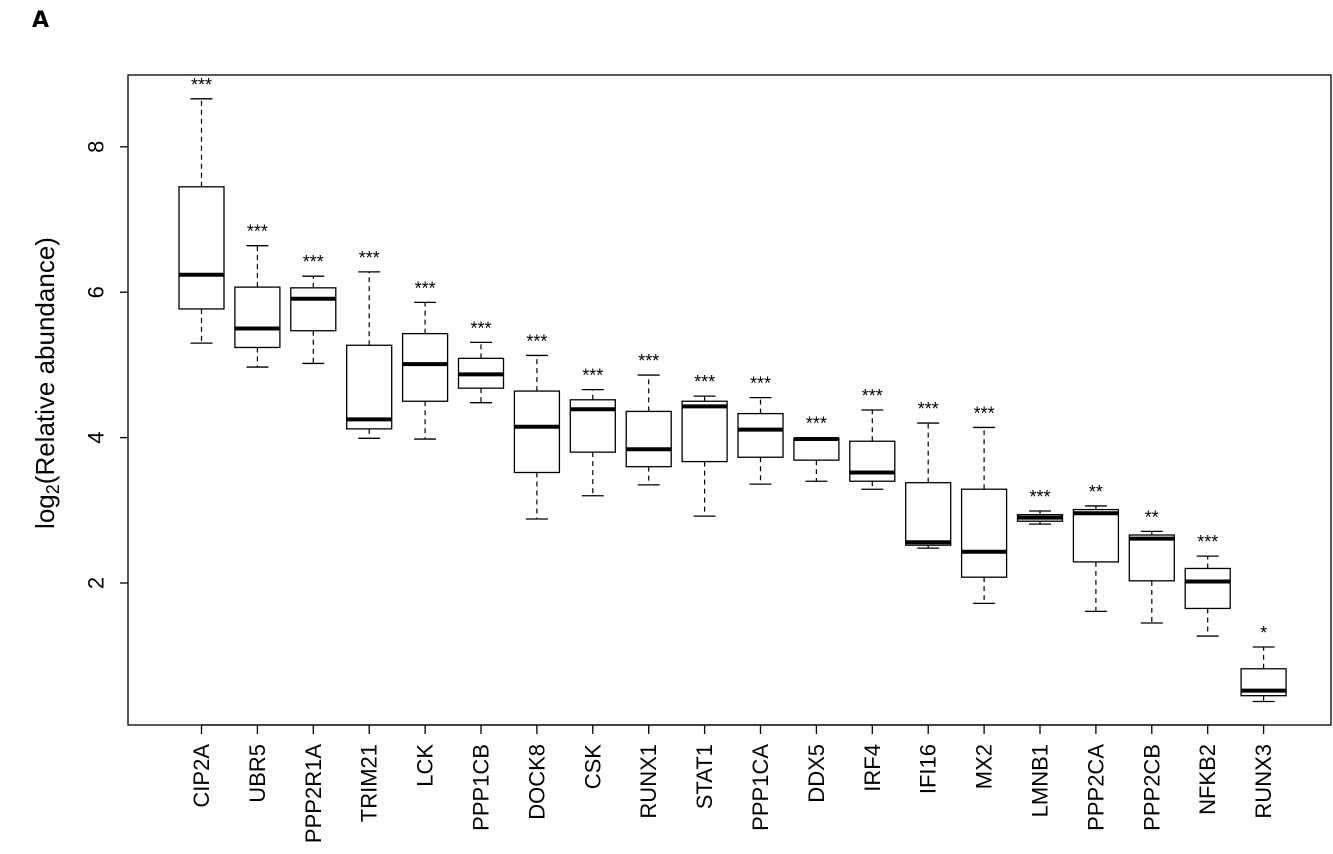  Describe the element at coordinates (96, 147) in the screenshot. I see `y-tick-label: 8` at that location.